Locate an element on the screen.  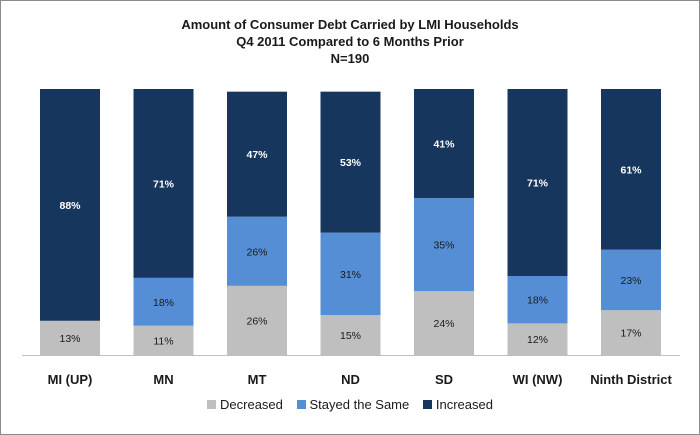
data-label-stayed-6: 18% is located at coordinates (537, 301).